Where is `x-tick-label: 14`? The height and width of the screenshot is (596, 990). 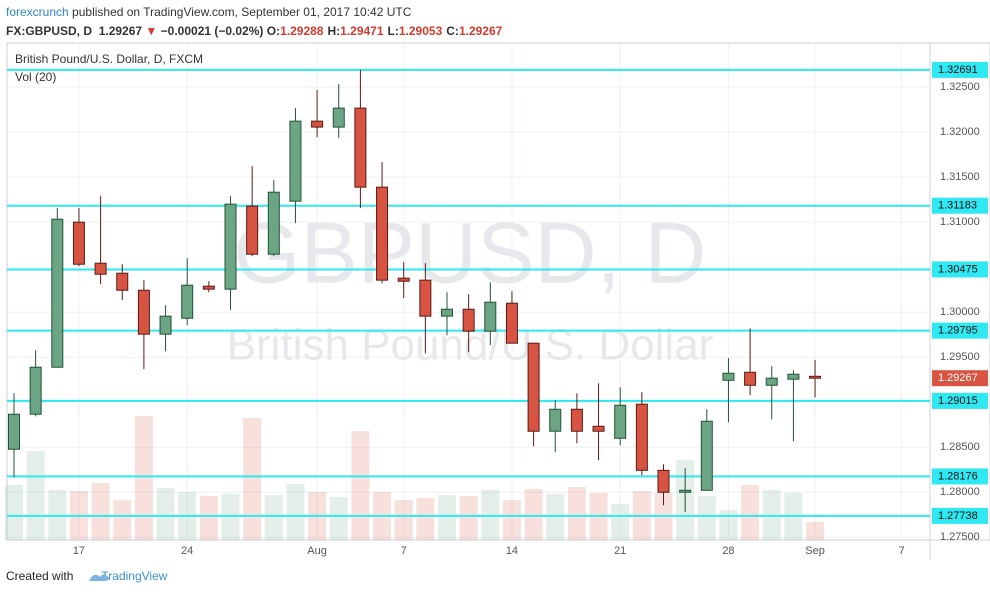
x-tick-label: 14 is located at coordinates (512, 551).